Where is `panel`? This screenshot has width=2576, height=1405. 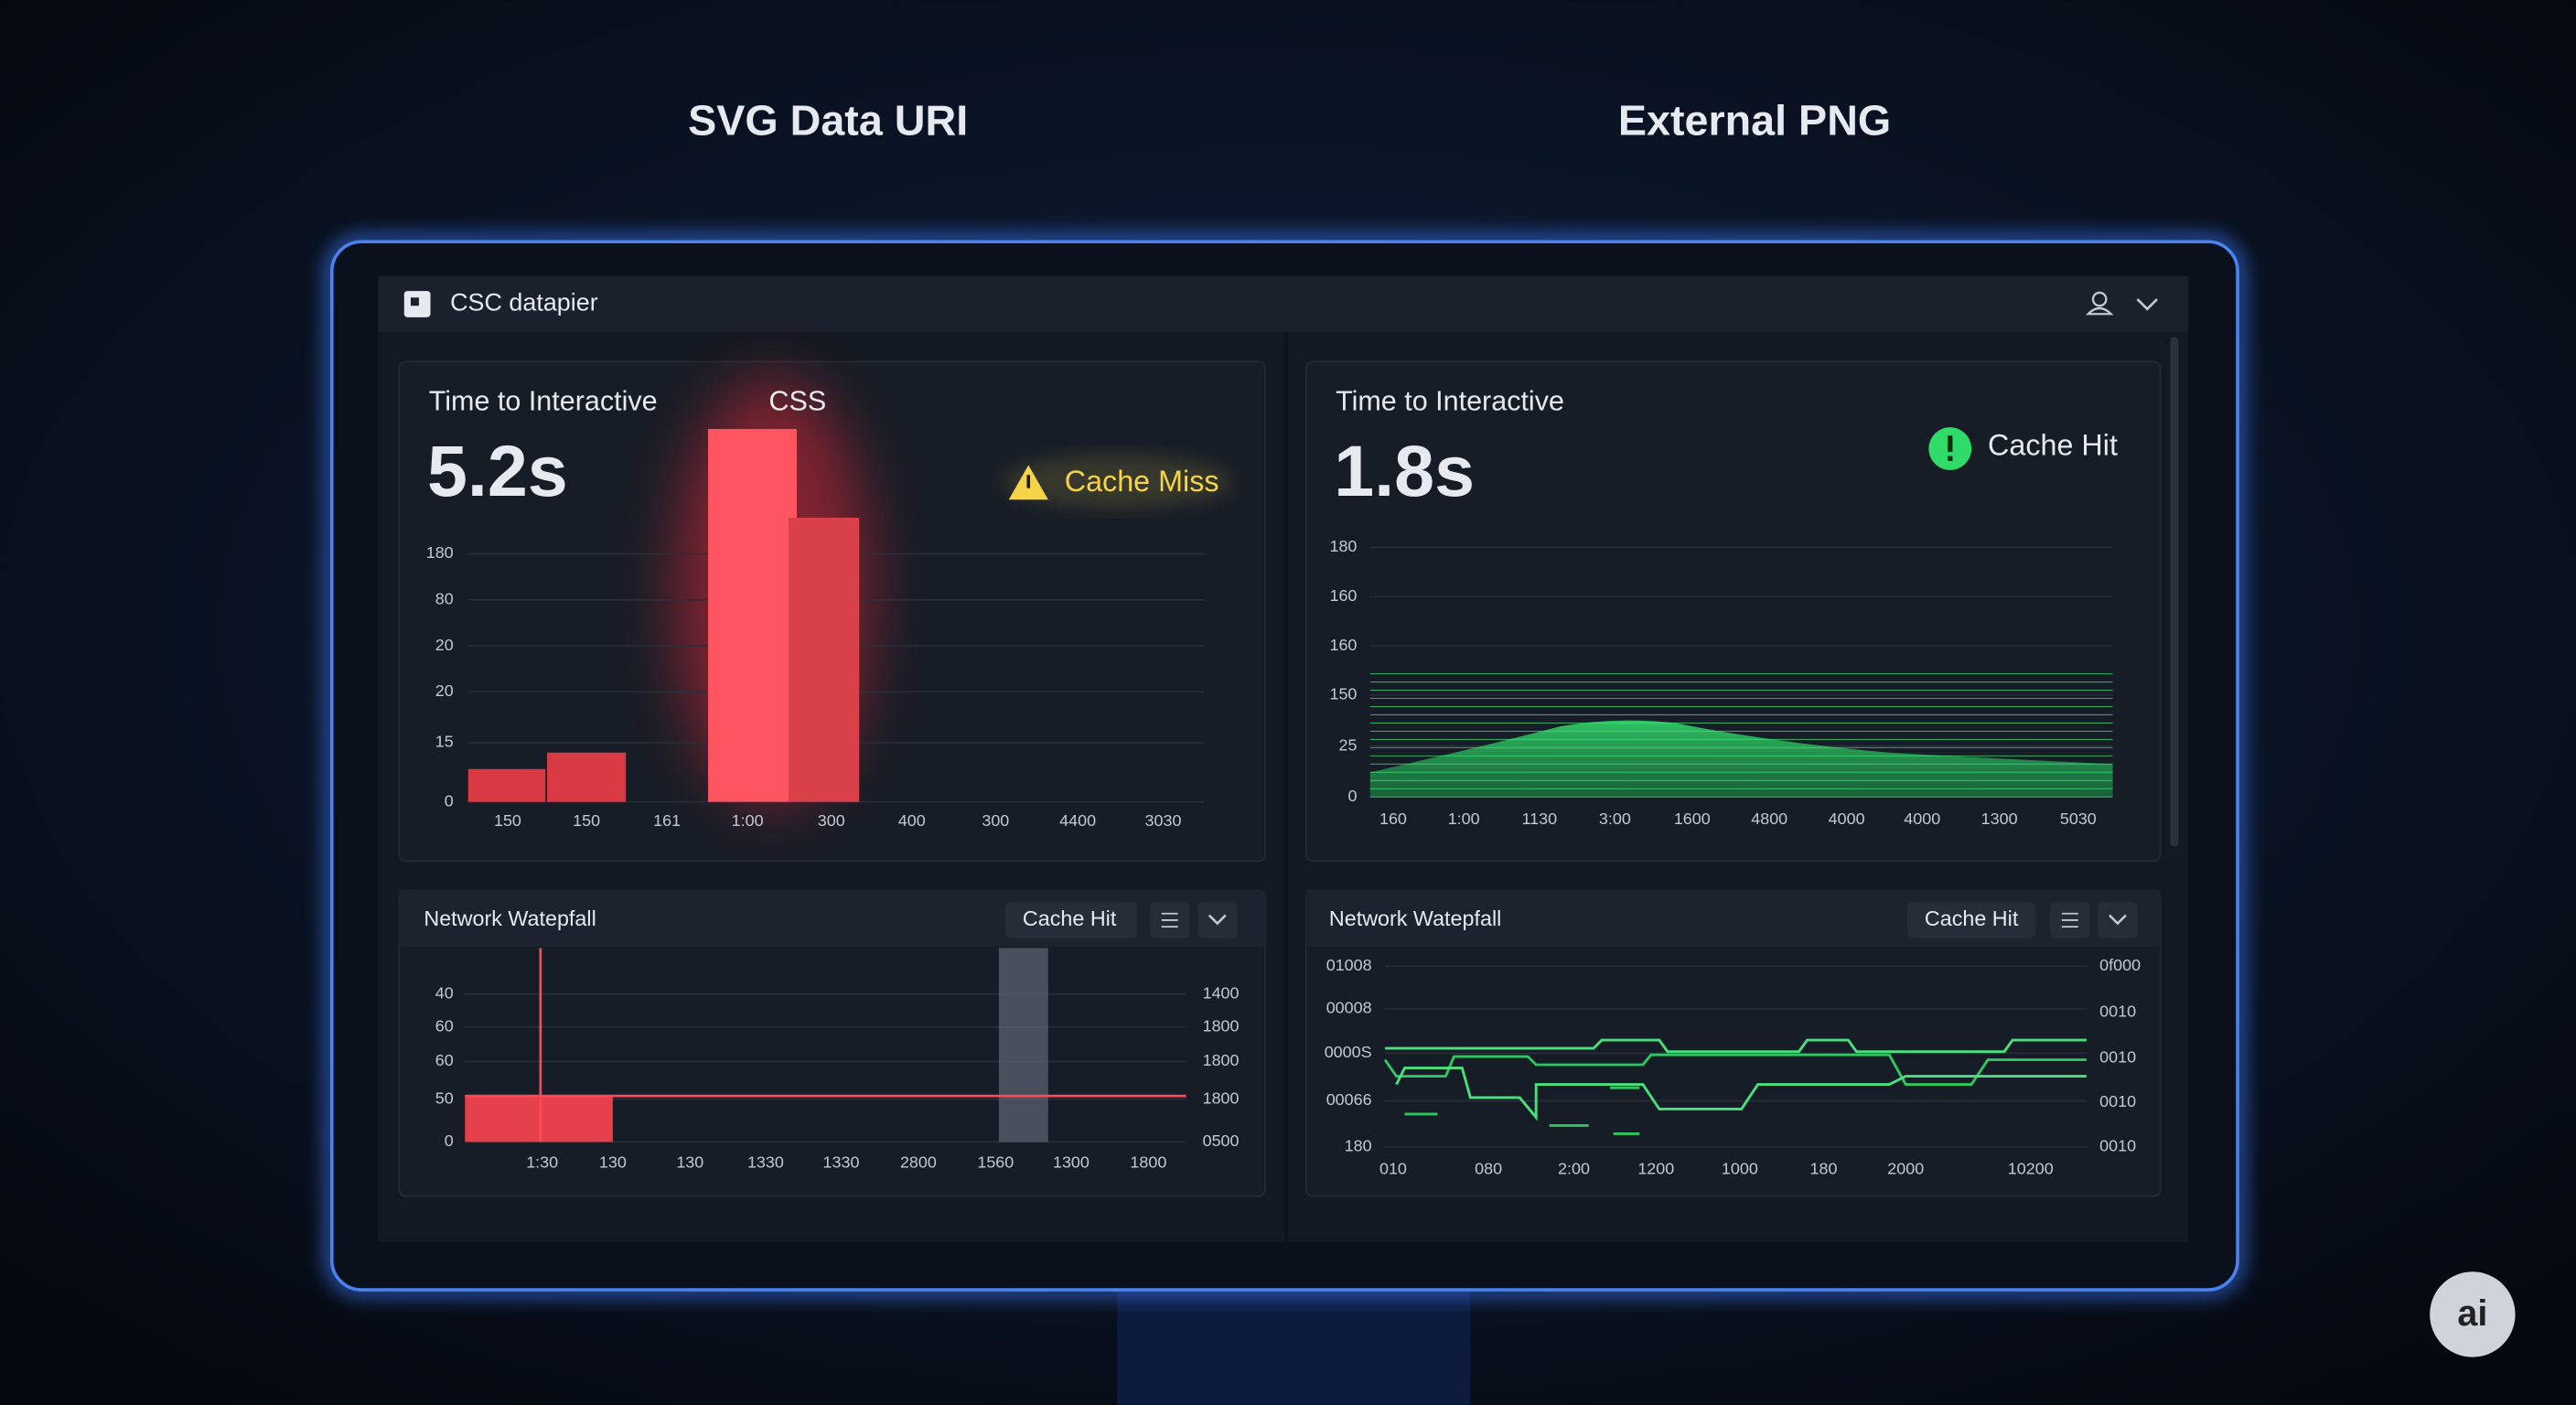
panel is located at coordinates (1733, 611).